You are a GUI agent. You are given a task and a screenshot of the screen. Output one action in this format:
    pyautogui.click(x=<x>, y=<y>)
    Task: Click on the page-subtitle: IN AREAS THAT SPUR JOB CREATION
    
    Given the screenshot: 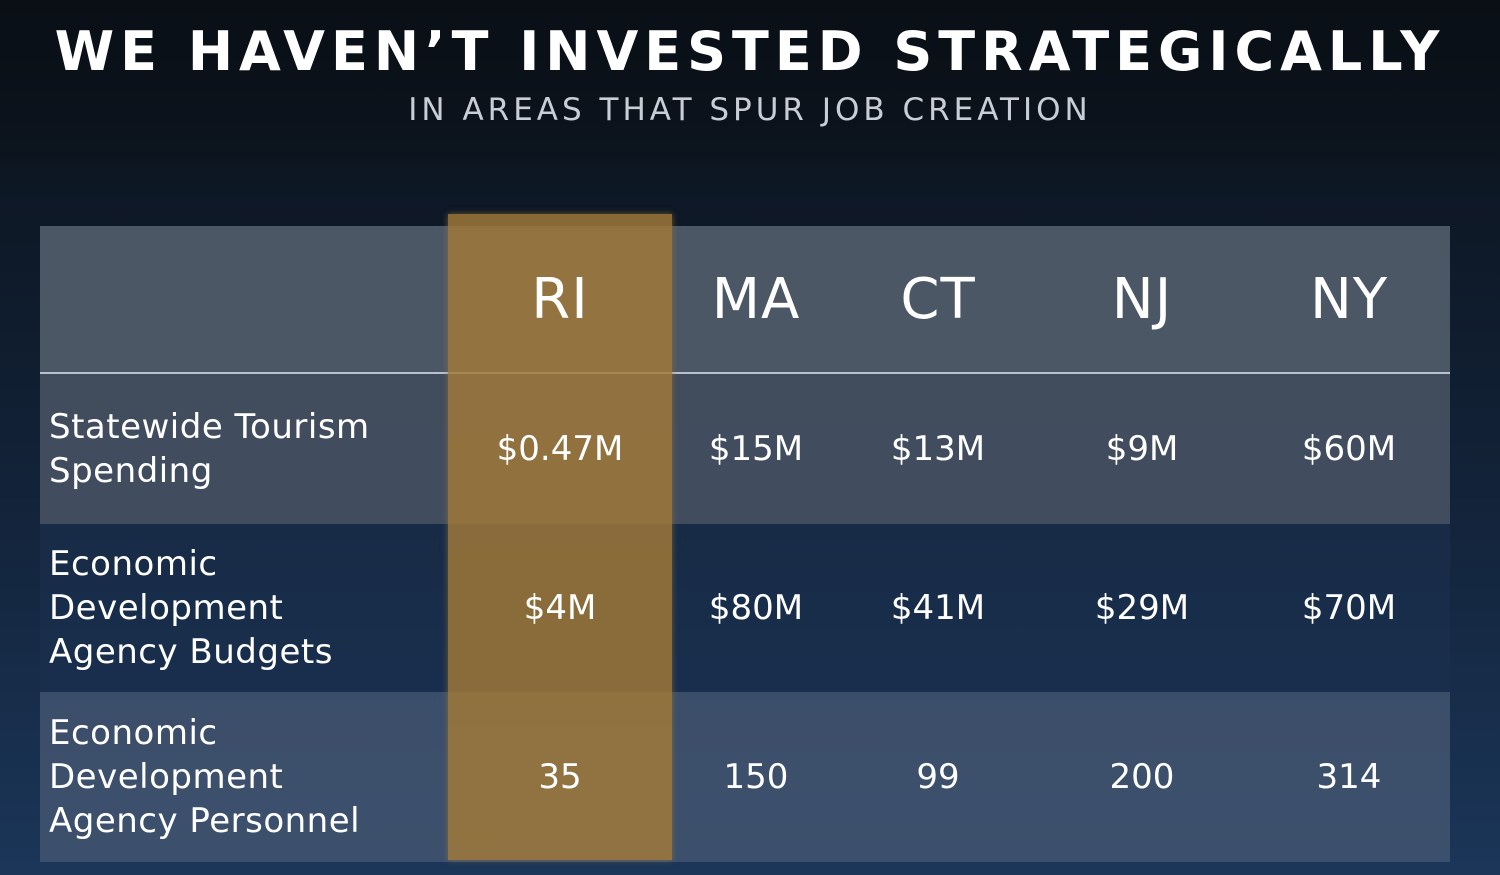 What is the action you would take?
    pyautogui.click(x=750, y=110)
    